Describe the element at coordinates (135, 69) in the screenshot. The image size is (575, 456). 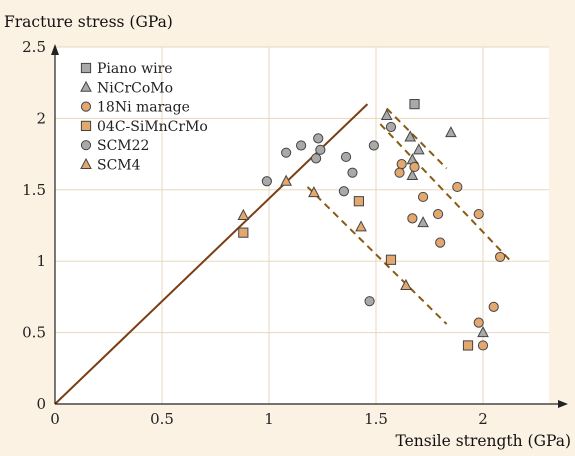
I see `legend-label: Piano wire` at that location.